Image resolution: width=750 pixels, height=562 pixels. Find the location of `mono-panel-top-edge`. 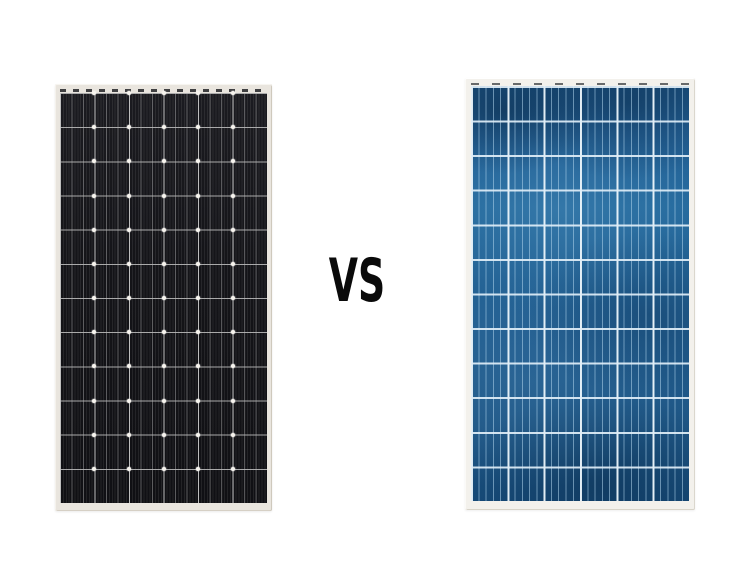

mono-panel-top-edge is located at coordinates (163, 90).